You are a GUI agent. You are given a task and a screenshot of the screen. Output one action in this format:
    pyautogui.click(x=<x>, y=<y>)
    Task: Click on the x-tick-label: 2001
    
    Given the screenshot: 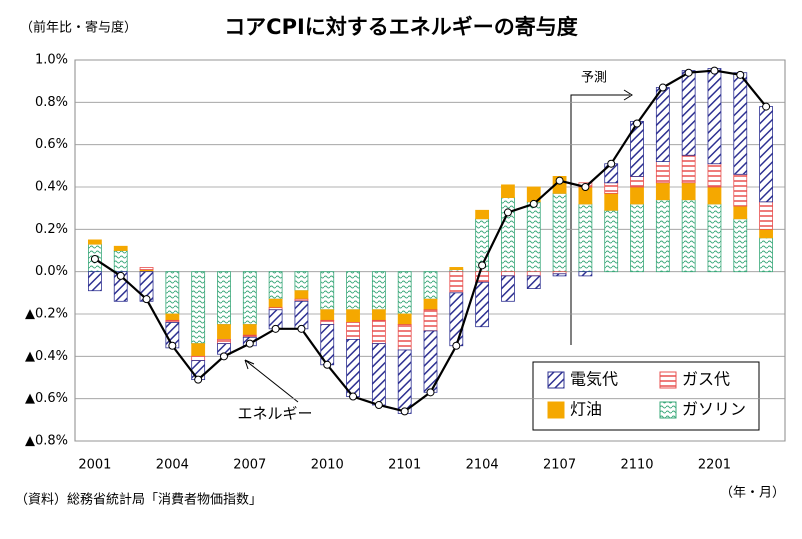 What is the action you would take?
    pyautogui.click(x=94, y=465)
    